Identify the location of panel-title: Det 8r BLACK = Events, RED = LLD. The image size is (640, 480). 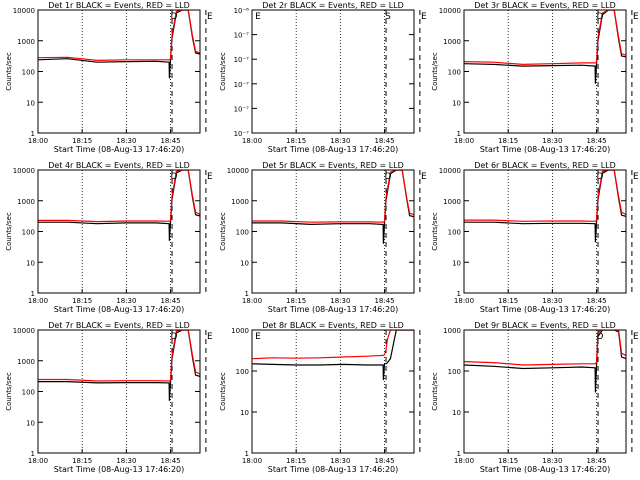
(333, 325).